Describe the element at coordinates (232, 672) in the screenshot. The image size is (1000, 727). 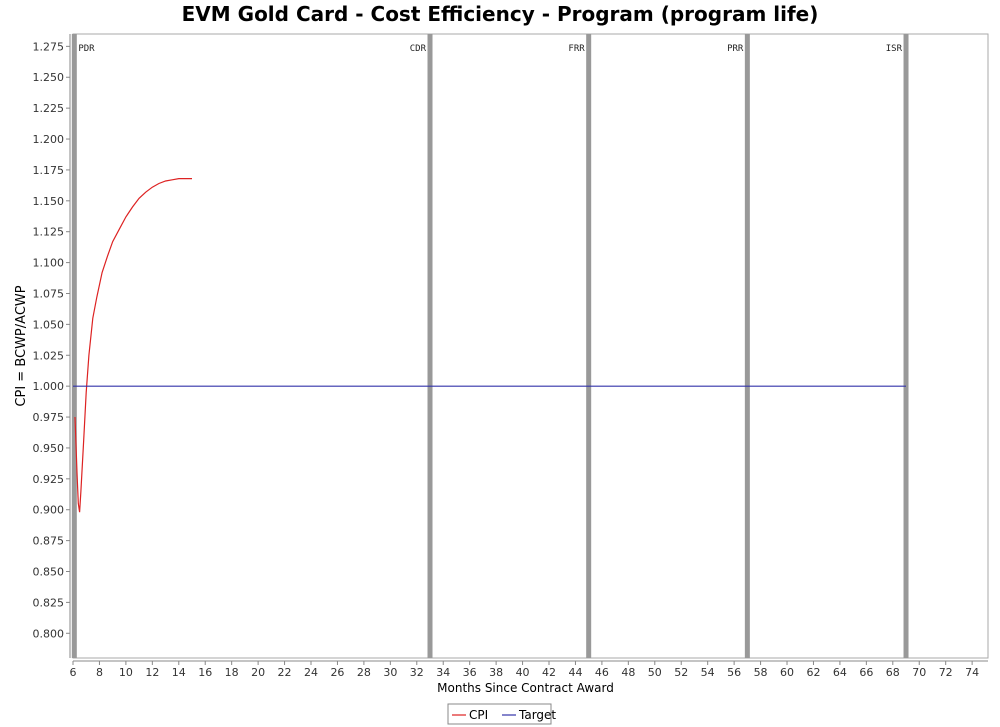
I see `x-tick-label: 18` at that location.